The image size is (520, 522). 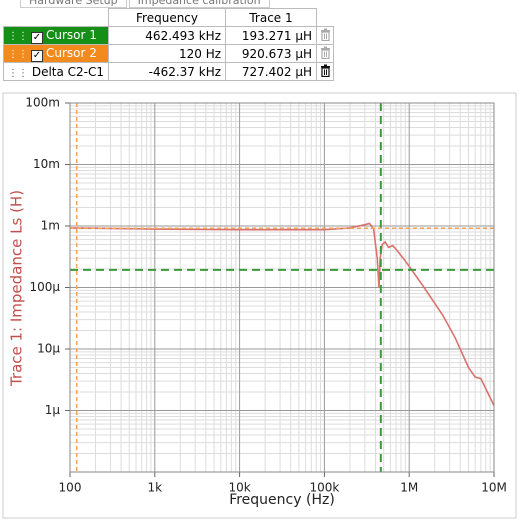 What do you see at coordinates (70, 488) in the screenshot?
I see `x-tick-label: 100` at bounding box center [70, 488].